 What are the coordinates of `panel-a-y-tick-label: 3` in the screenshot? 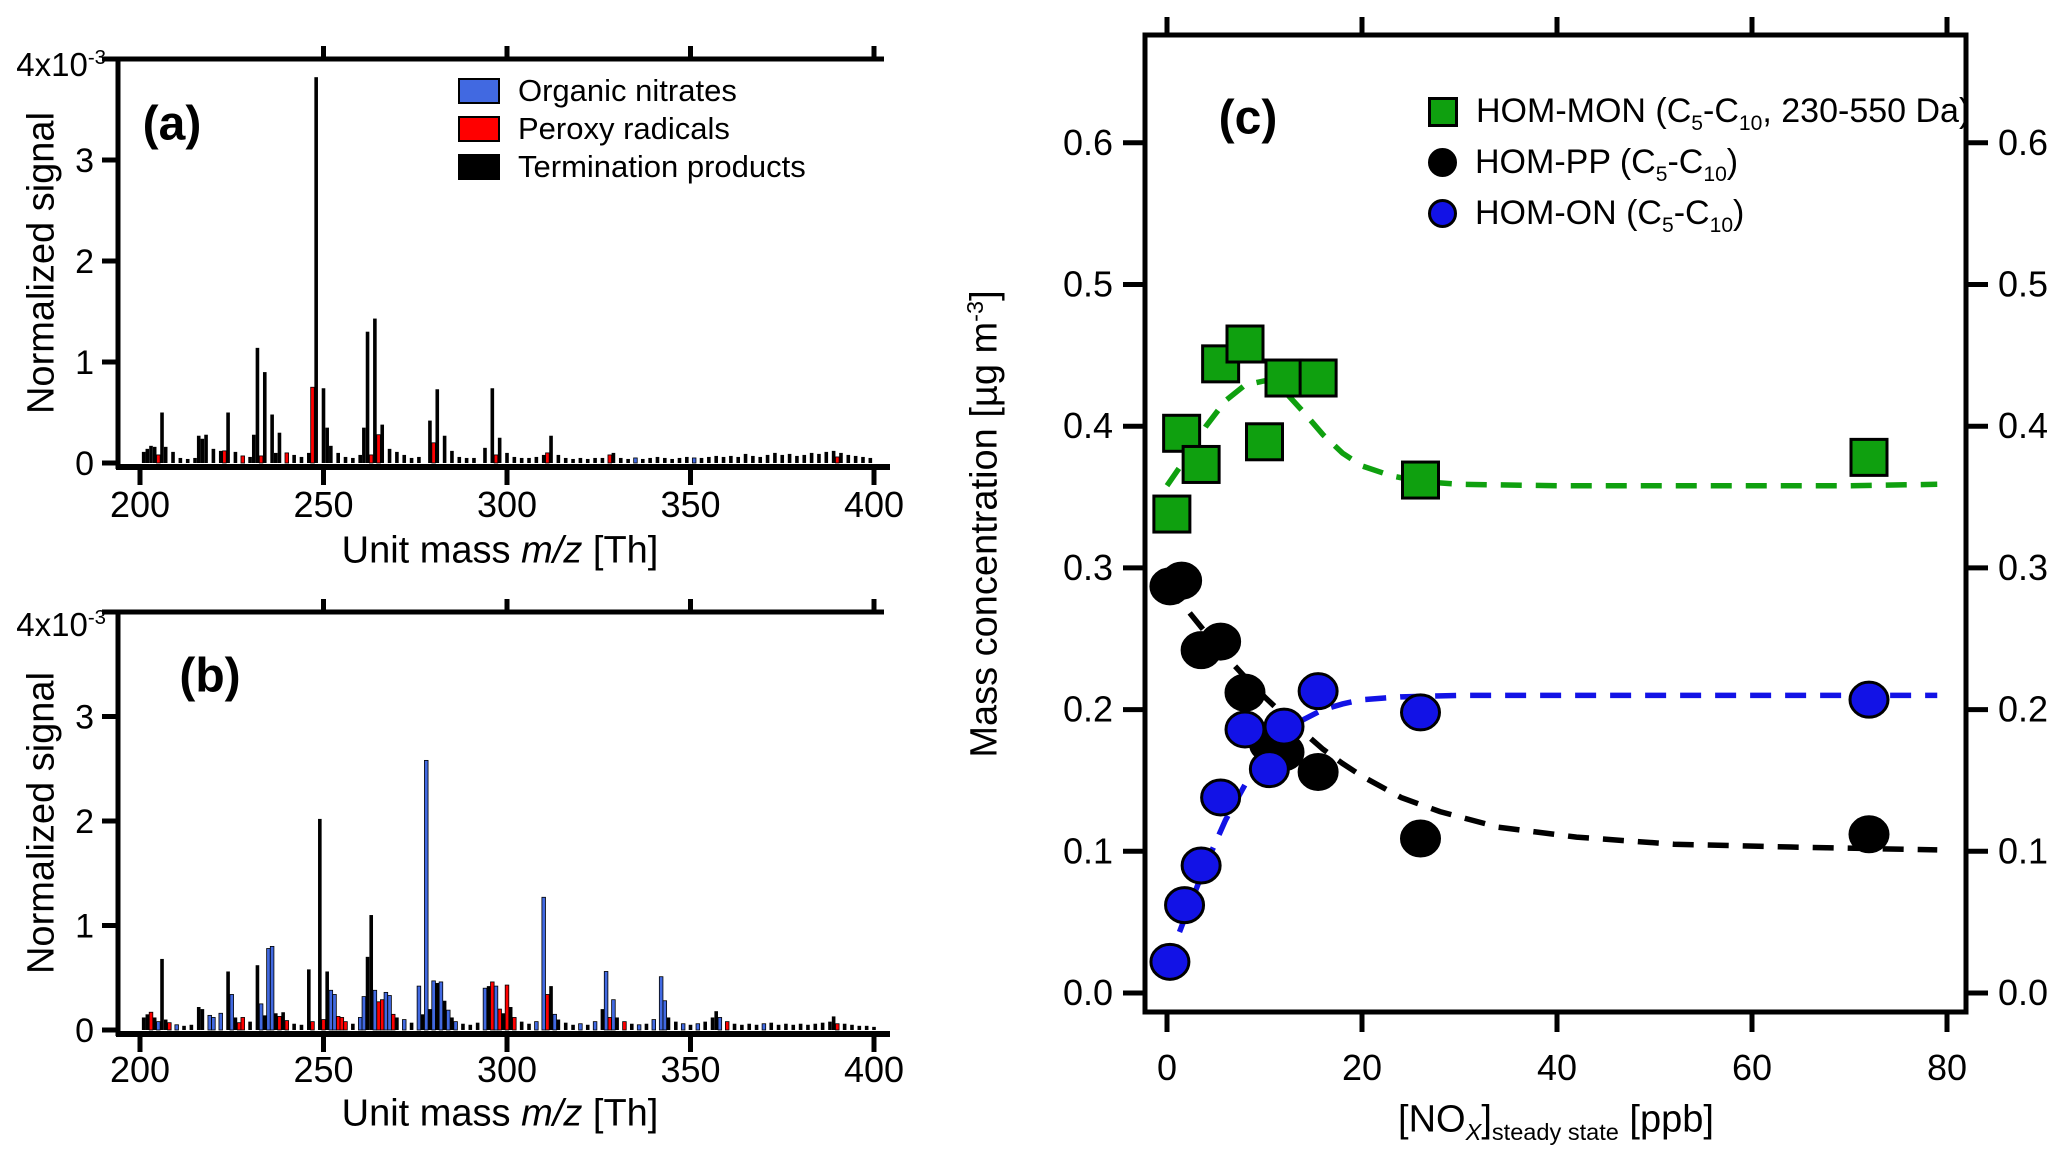 It's located at (84, 161).